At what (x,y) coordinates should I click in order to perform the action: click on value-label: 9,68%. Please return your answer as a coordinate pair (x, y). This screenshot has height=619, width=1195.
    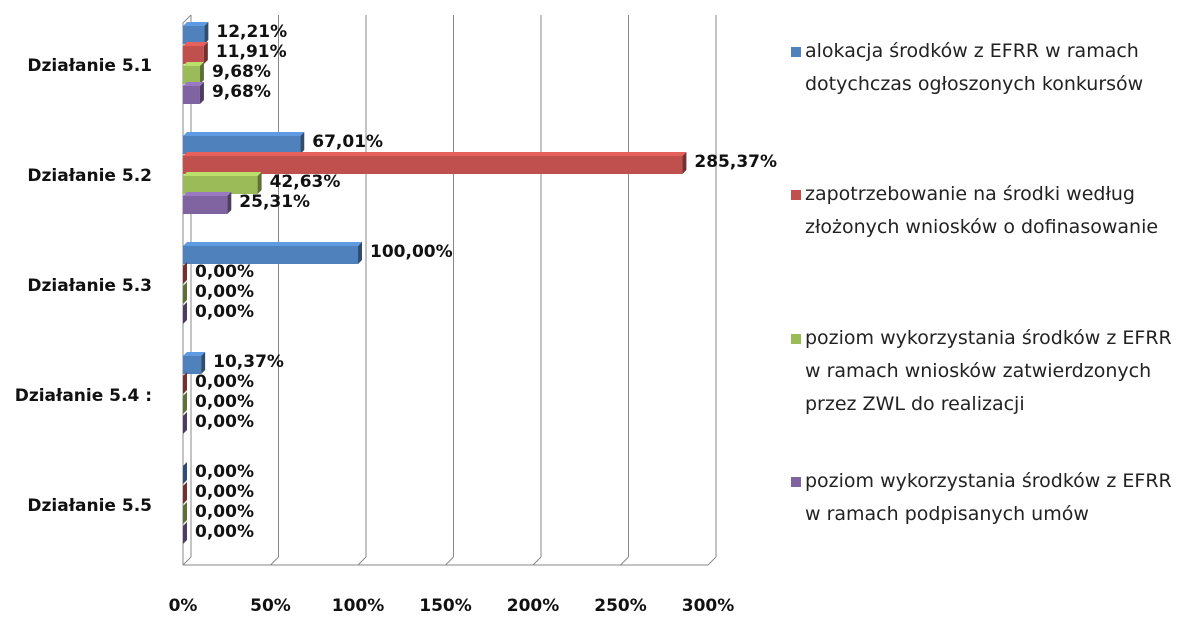
    Looking at the image, I should click on (241, 92).